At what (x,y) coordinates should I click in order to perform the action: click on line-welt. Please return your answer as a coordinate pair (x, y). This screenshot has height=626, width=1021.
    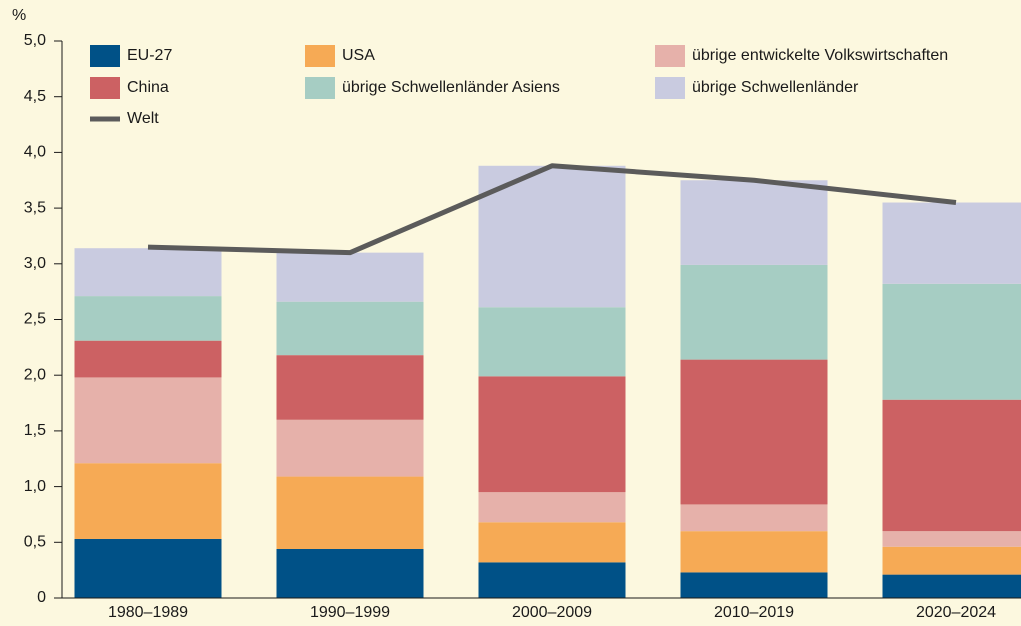
    Looking at the image, I should click on (552, 209).